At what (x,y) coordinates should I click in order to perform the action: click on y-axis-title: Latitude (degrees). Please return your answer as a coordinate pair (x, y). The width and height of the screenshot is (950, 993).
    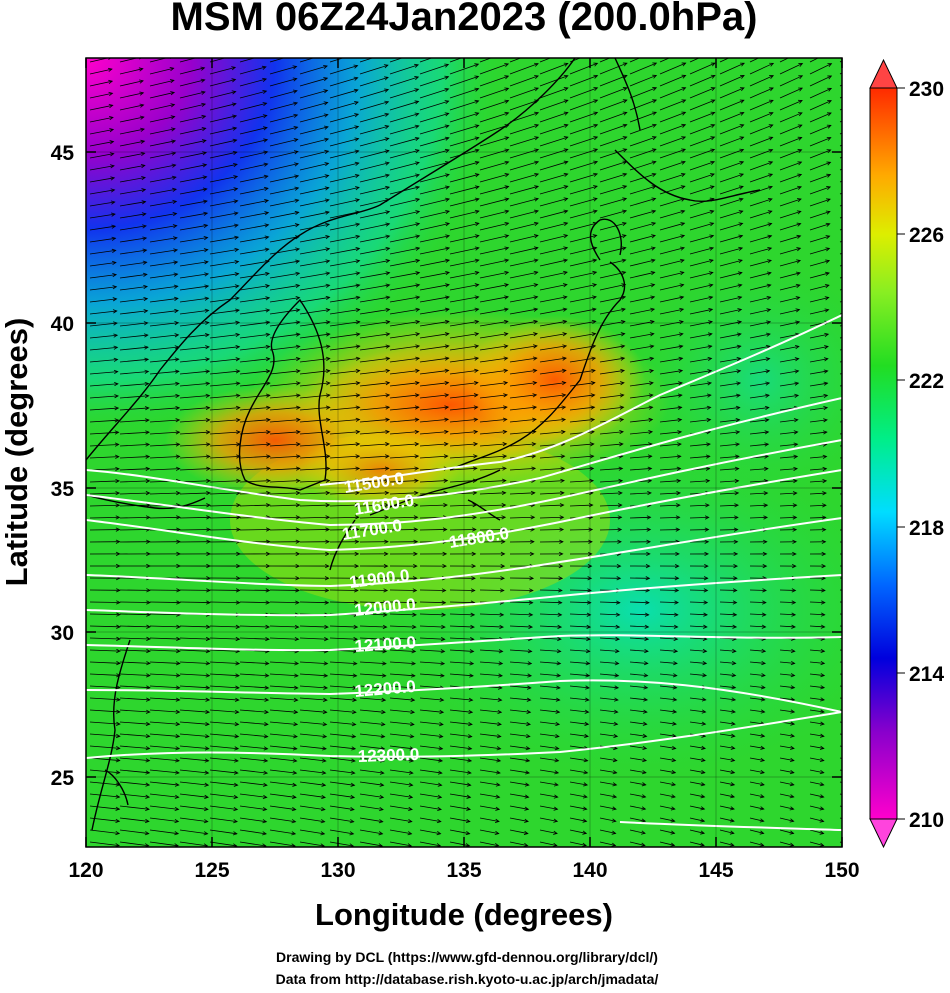
    Looking at the image, I should click on (17, 452).